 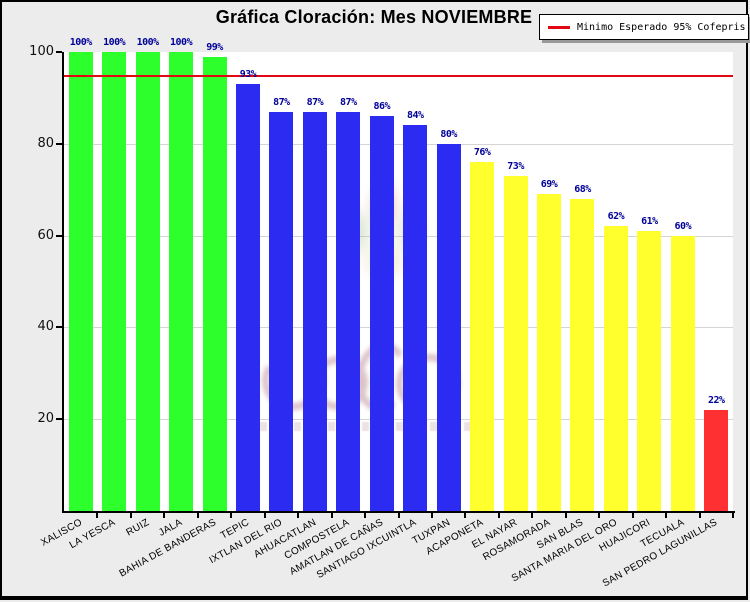 I want to click on y-axis-line, so click(x=63, y=282).